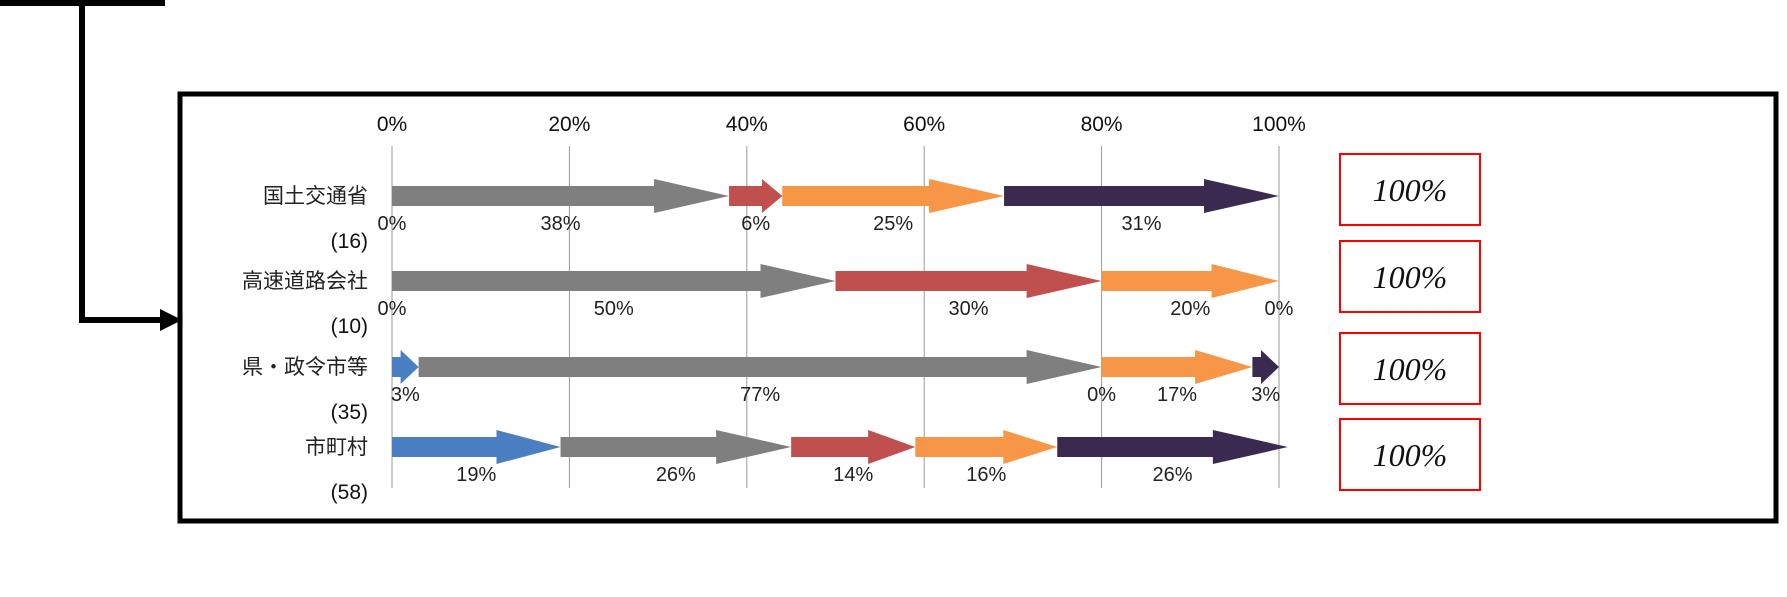  What do you see at coordinates (569, 124) in the screenshot?
I see `x-tick-label: 20%` at bounding box center [569, 124].